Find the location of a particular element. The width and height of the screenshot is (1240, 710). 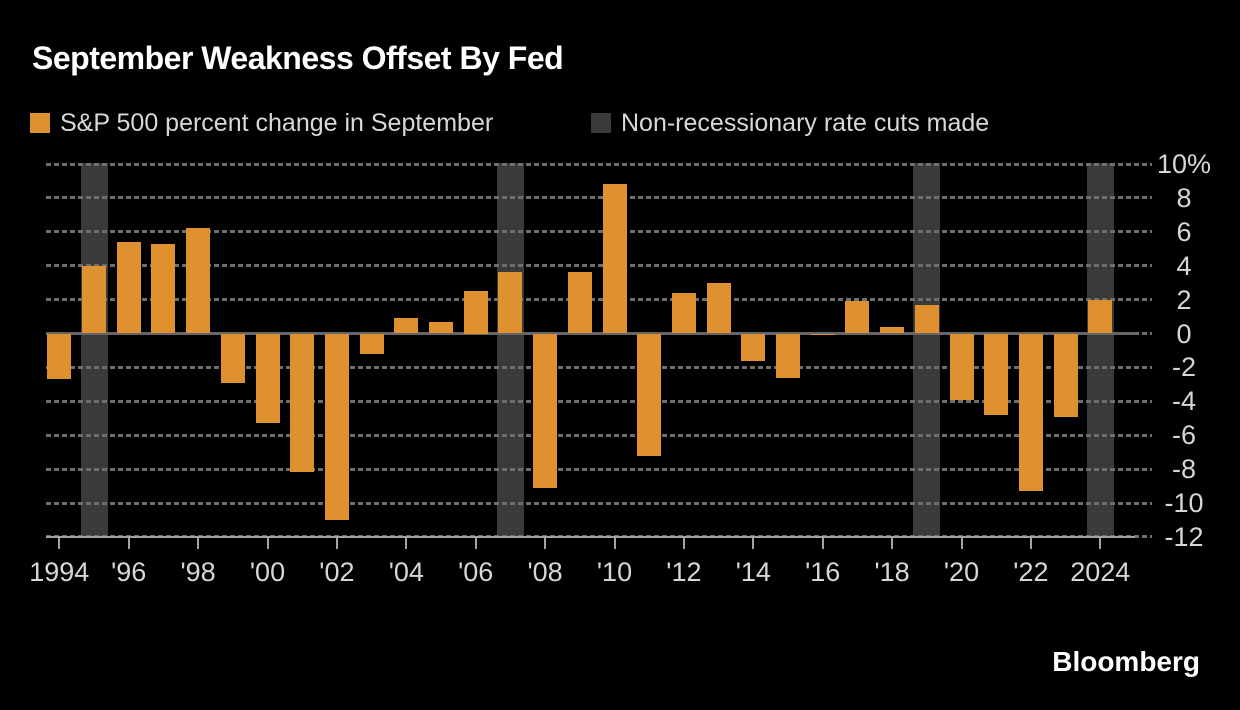

bar-2008 is located at coordinates (545, 410).